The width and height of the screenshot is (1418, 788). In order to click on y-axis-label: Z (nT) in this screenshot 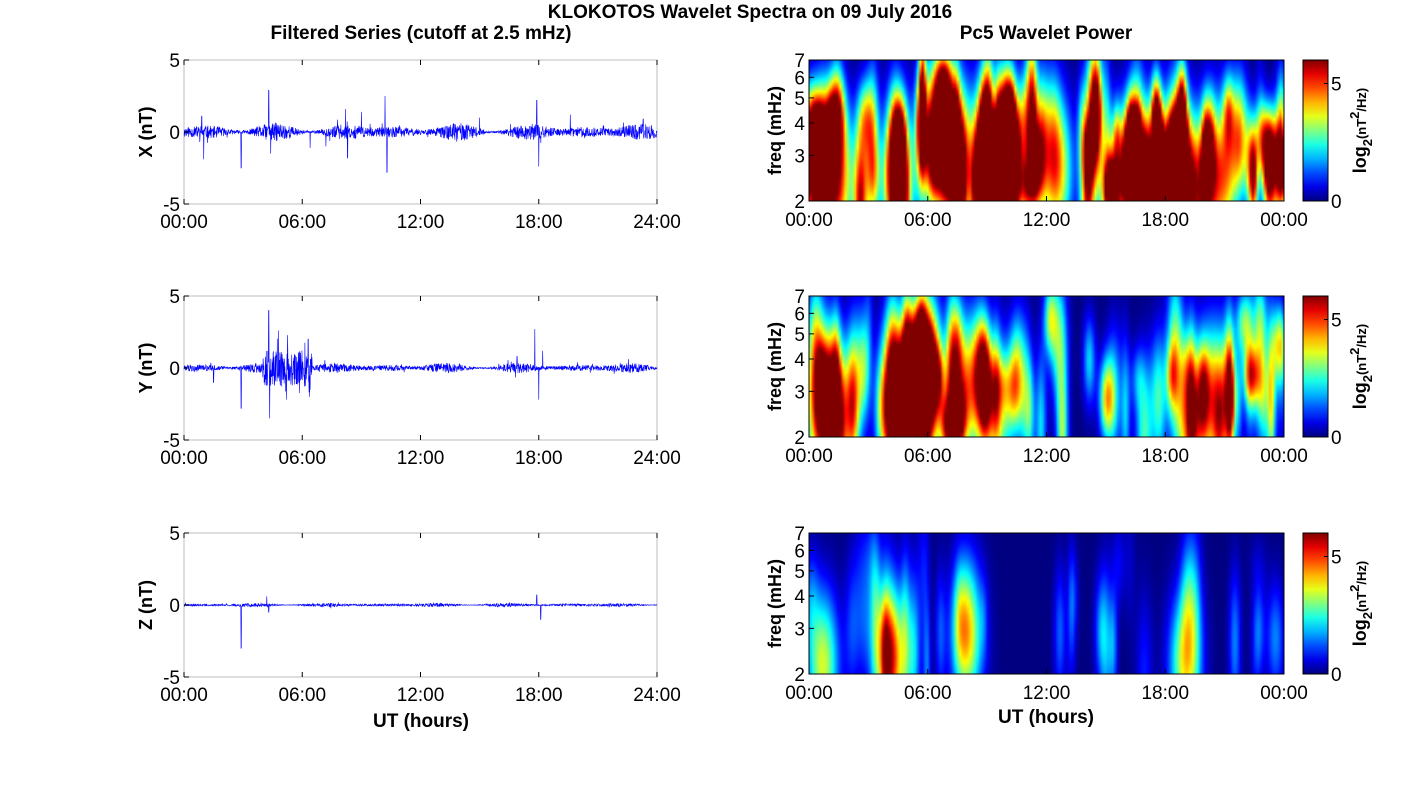, I will do `click(146, 605)`.